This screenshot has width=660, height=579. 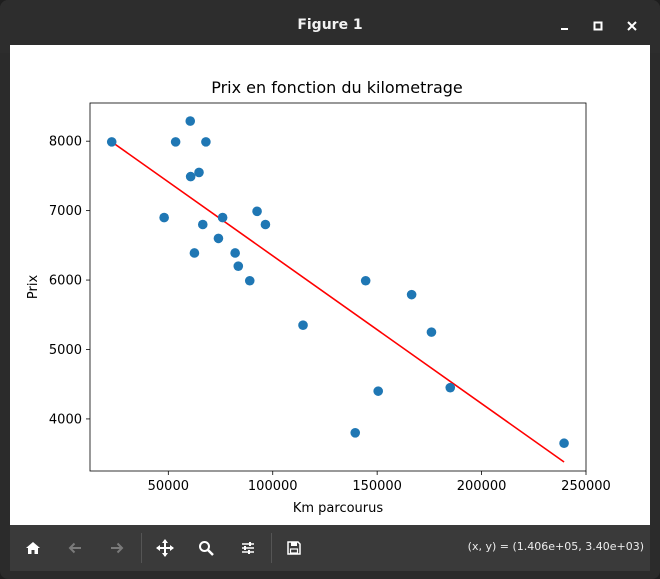 I want to click on y-tick-label: 6000, so click(x=65, y=281).